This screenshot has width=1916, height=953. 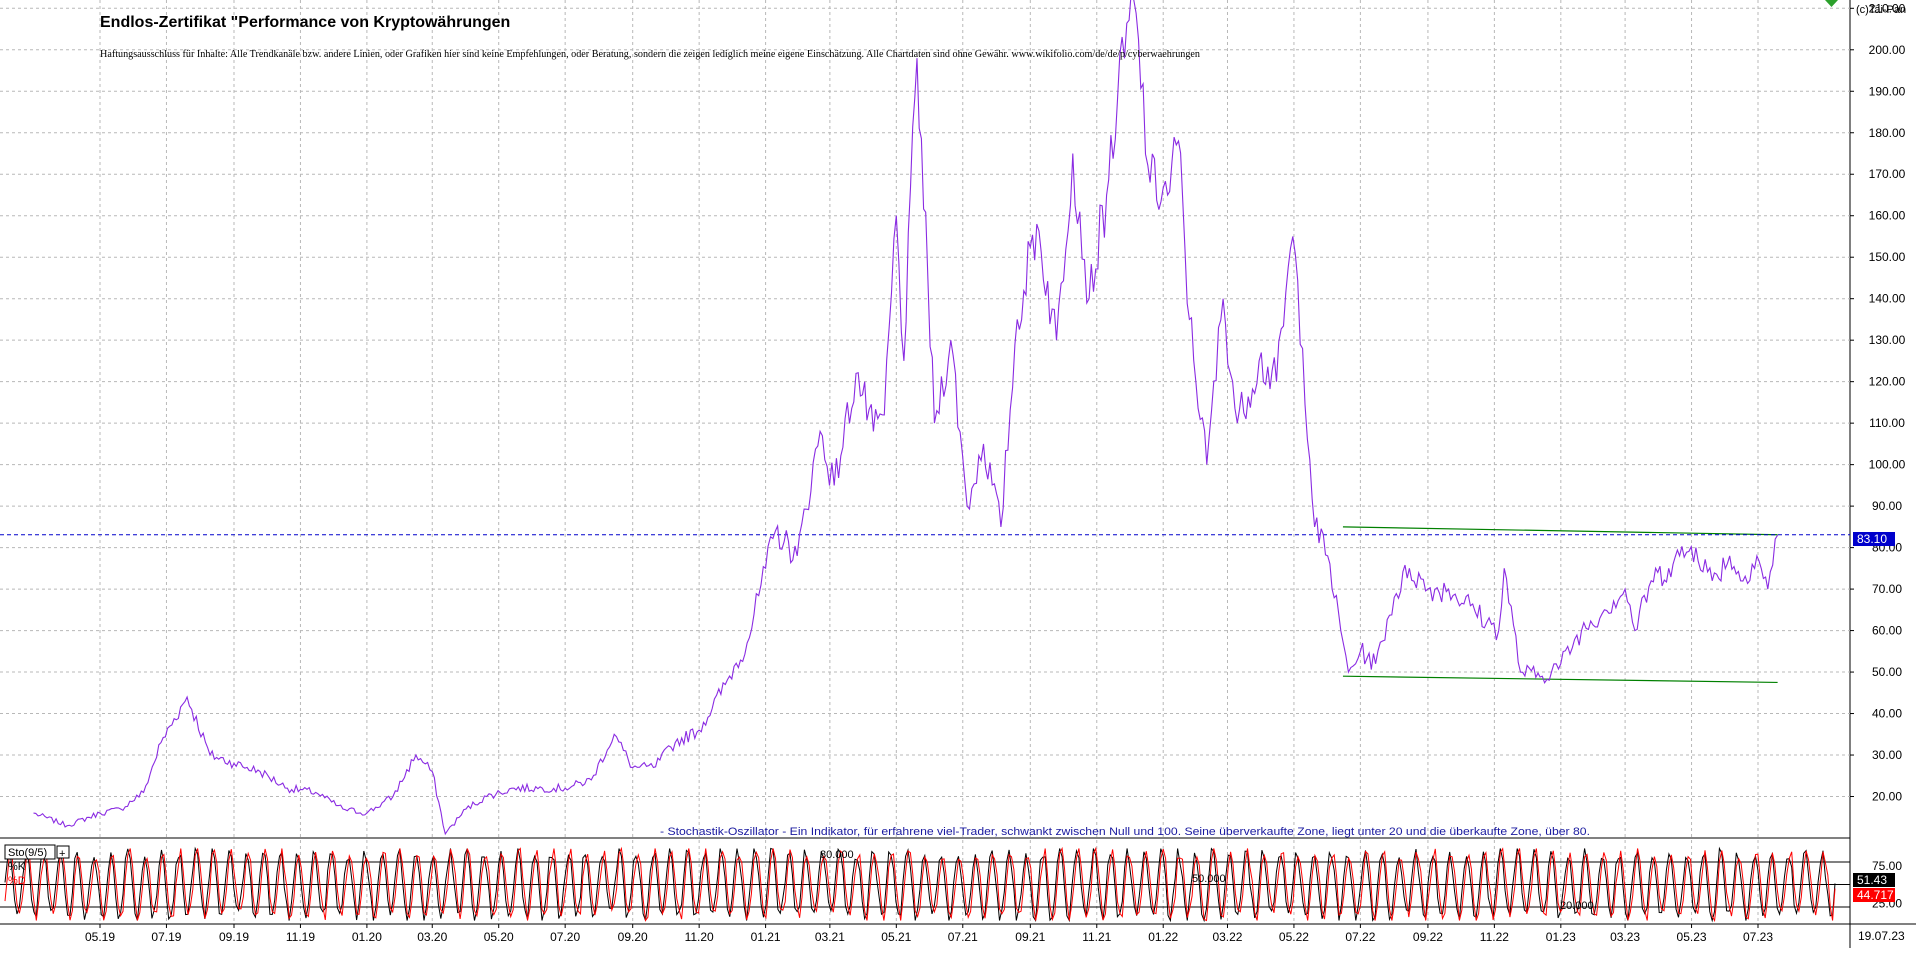 I want to click on x-tick-label: 01.20, so click(x=367, y=937).